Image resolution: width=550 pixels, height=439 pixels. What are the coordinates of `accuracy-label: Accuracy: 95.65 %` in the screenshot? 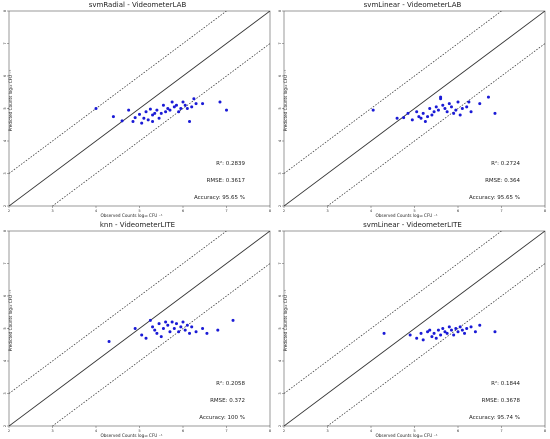 It's located at (219, 198).